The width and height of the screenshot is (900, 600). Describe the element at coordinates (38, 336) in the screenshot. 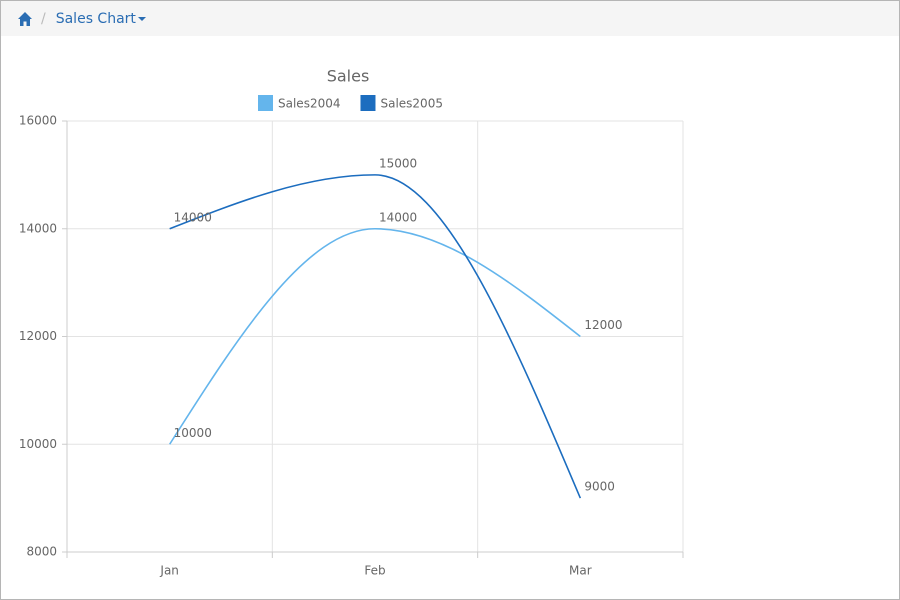

I see `y-tick-label: 12000` at that location.